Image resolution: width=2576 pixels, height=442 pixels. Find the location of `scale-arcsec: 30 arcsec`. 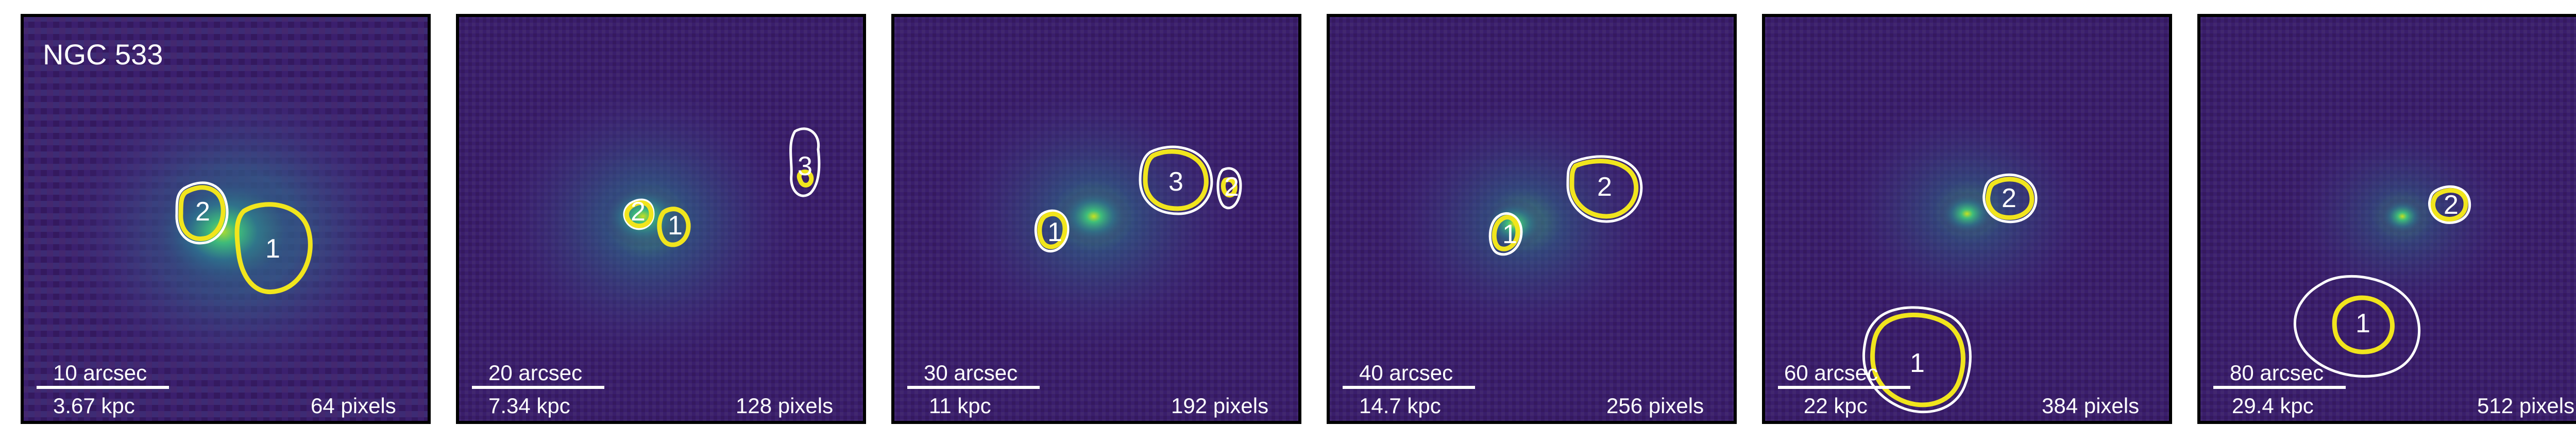

scale-arcsec: 30 arcsec is located at coordinates (971, 373).